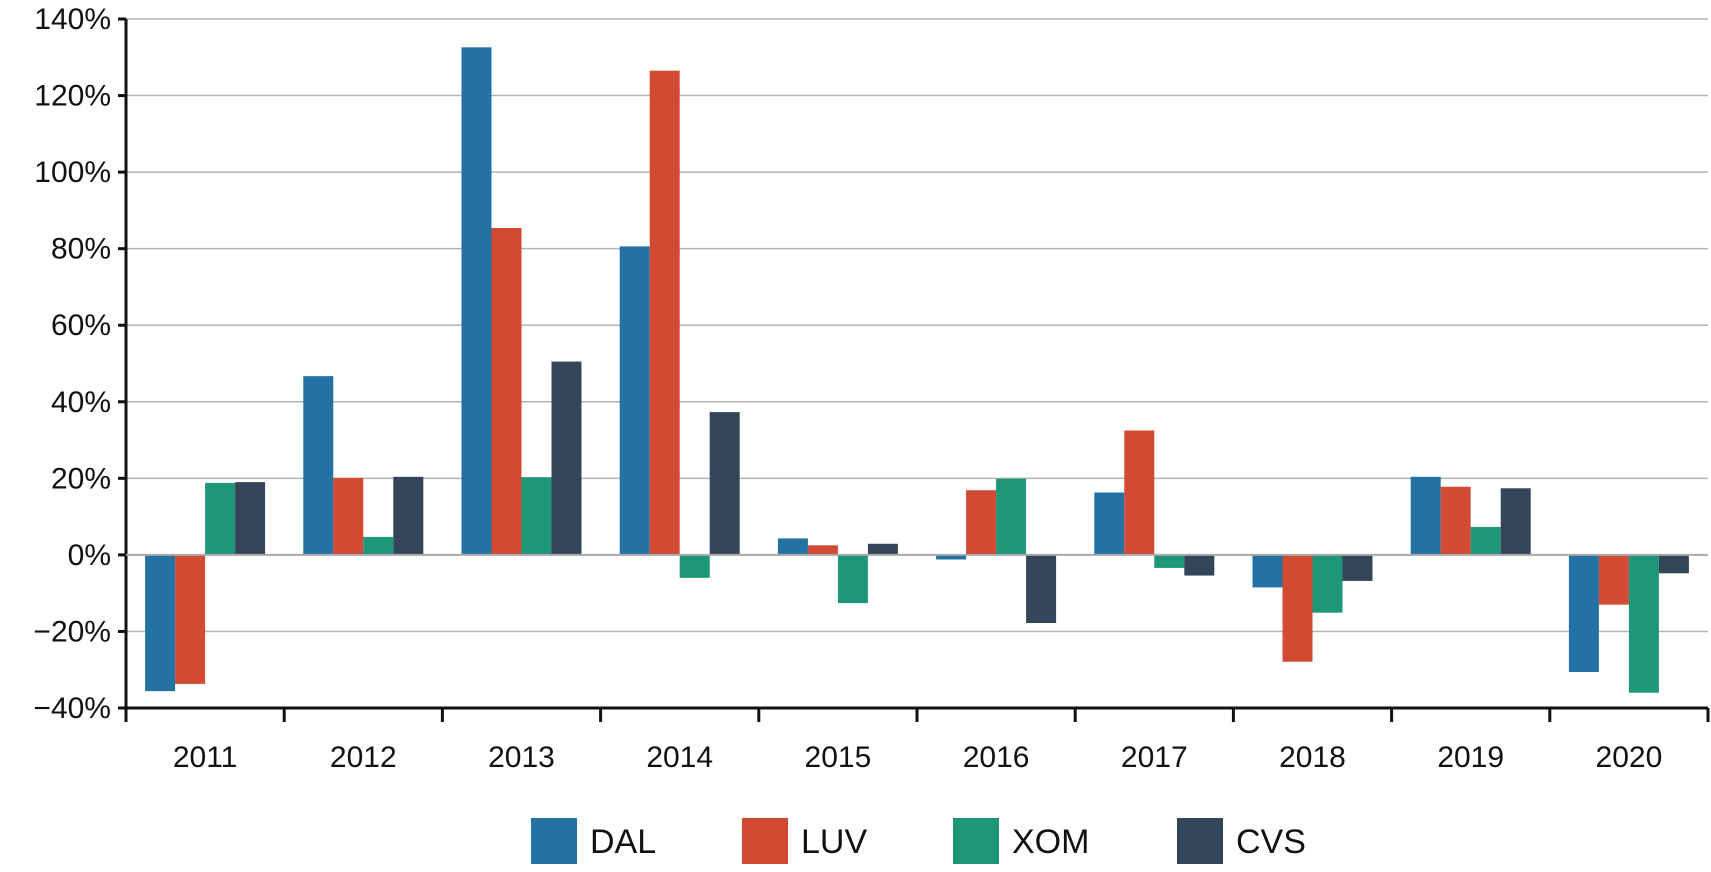 The width and height of the screenshot is (1711, 872). Describe the element at coordinates (1515, 521) in the screenshot. I see `bar-cvs-2019` at that location.